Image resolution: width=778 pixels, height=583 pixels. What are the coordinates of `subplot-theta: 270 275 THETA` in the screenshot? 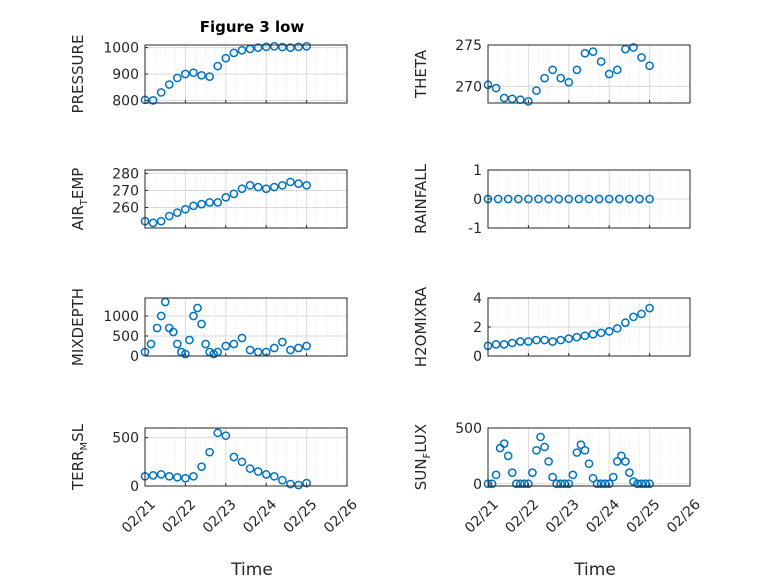 It's located at (551, 72).